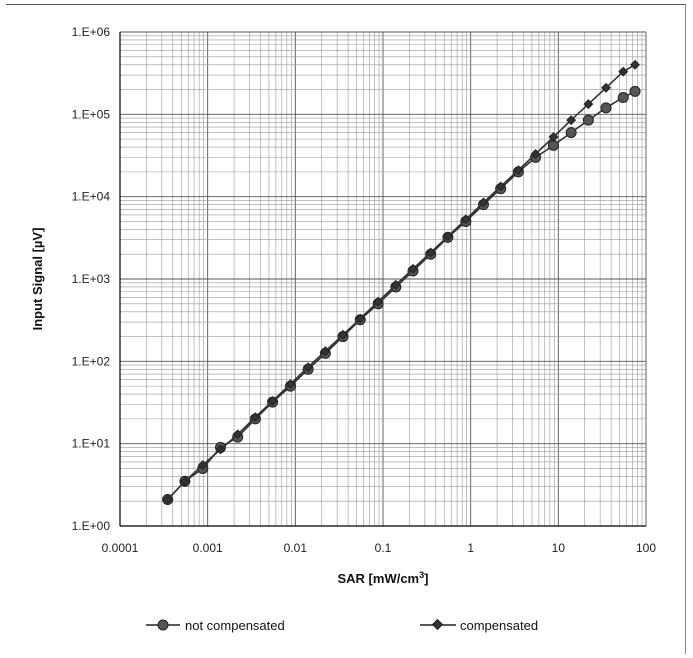 The height and width of the screenshot is (658, 693). Describe the element at coordinates (91, 197) in the screenshot. I see `y-tick-label: 1.E+04` at that location.